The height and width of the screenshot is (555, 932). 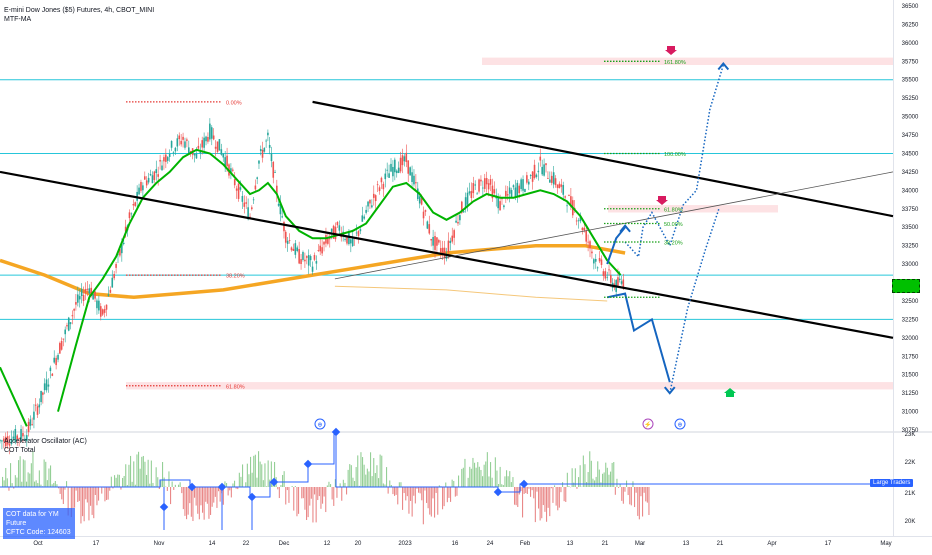 I want to click on time-tick-12: 13, so click(x=570, y=544).